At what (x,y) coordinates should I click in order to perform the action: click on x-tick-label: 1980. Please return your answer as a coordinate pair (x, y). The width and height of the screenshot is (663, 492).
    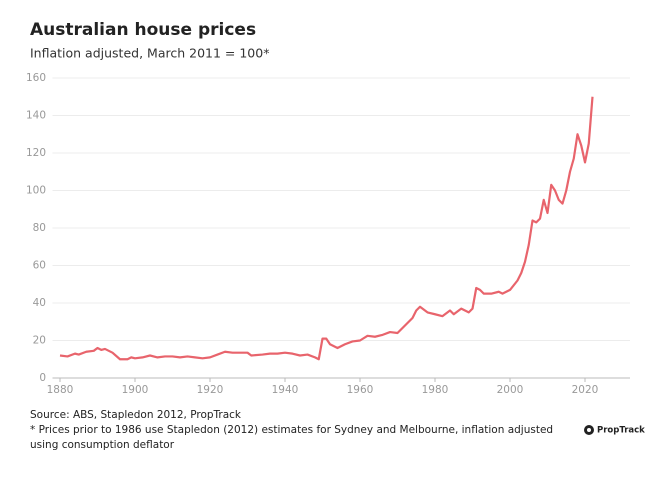
    Looking at the image, I should click on (435, 390).